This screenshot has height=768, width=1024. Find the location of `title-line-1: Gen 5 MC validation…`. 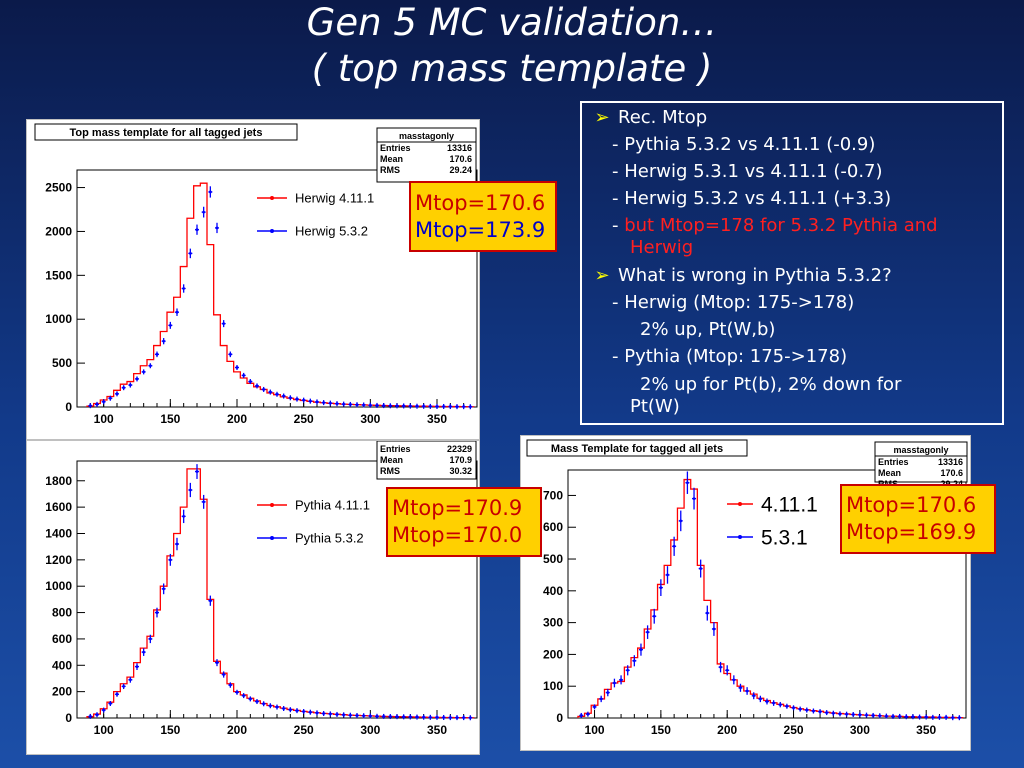

title-line-1: Gen 5 MC validation… is located at coordinates (512, 22).